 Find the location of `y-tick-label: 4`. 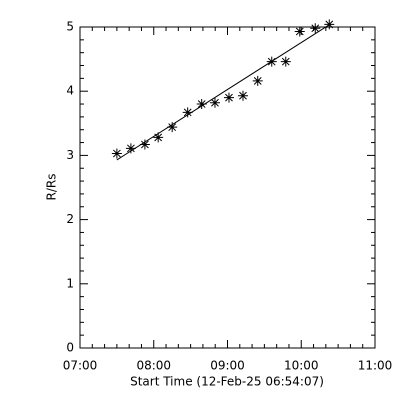

y-tick-label: 4 is located at coordinates (70, 91).